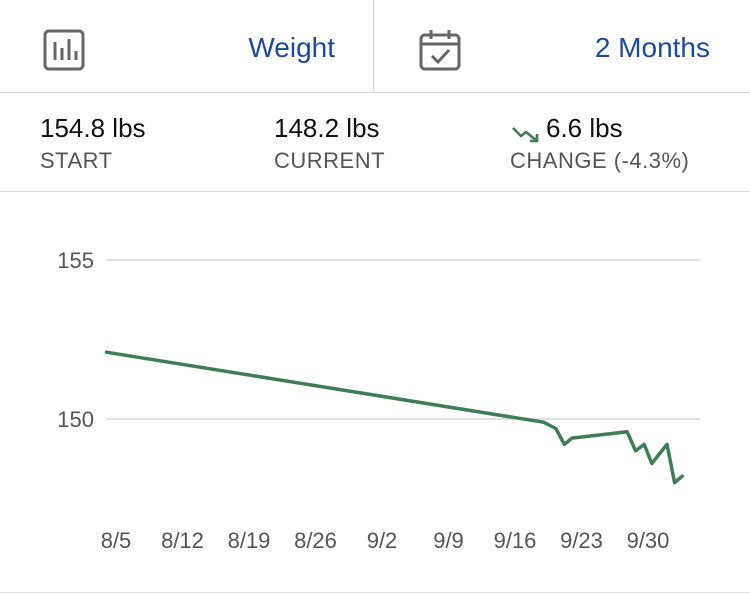 The height and width of the screenshot is (594, 750). What do you see at coordinates (648, 540) in the screenshot?
I see `x-tick-label: 9/30` at bounding box center [648, 540].